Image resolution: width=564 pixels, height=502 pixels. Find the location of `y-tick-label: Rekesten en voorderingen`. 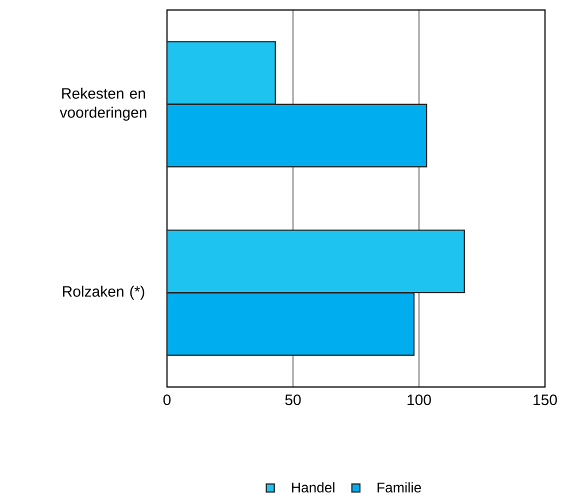

y-tick-label: Rekesten en voorderingen is located at coordinates (103, 104).